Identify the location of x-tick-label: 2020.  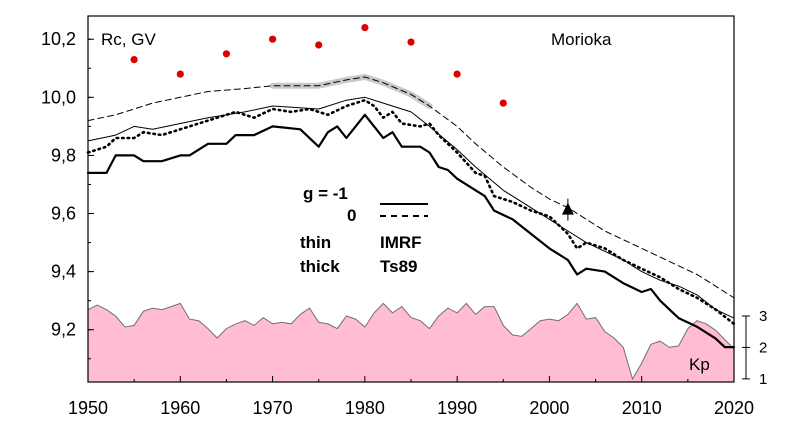
(734, 408).